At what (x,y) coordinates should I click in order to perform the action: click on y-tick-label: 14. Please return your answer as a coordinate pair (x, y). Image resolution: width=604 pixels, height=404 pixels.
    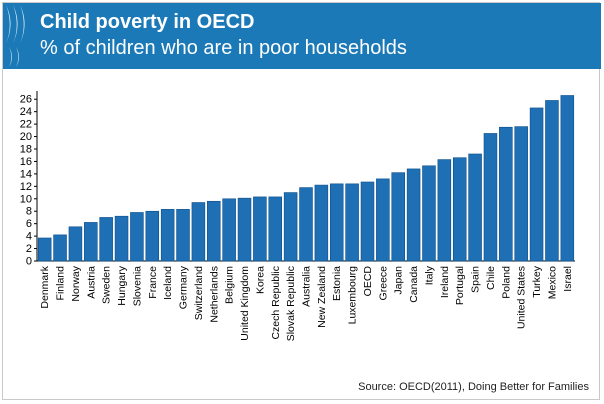
    Looking at the image, I should click on (26, 174).